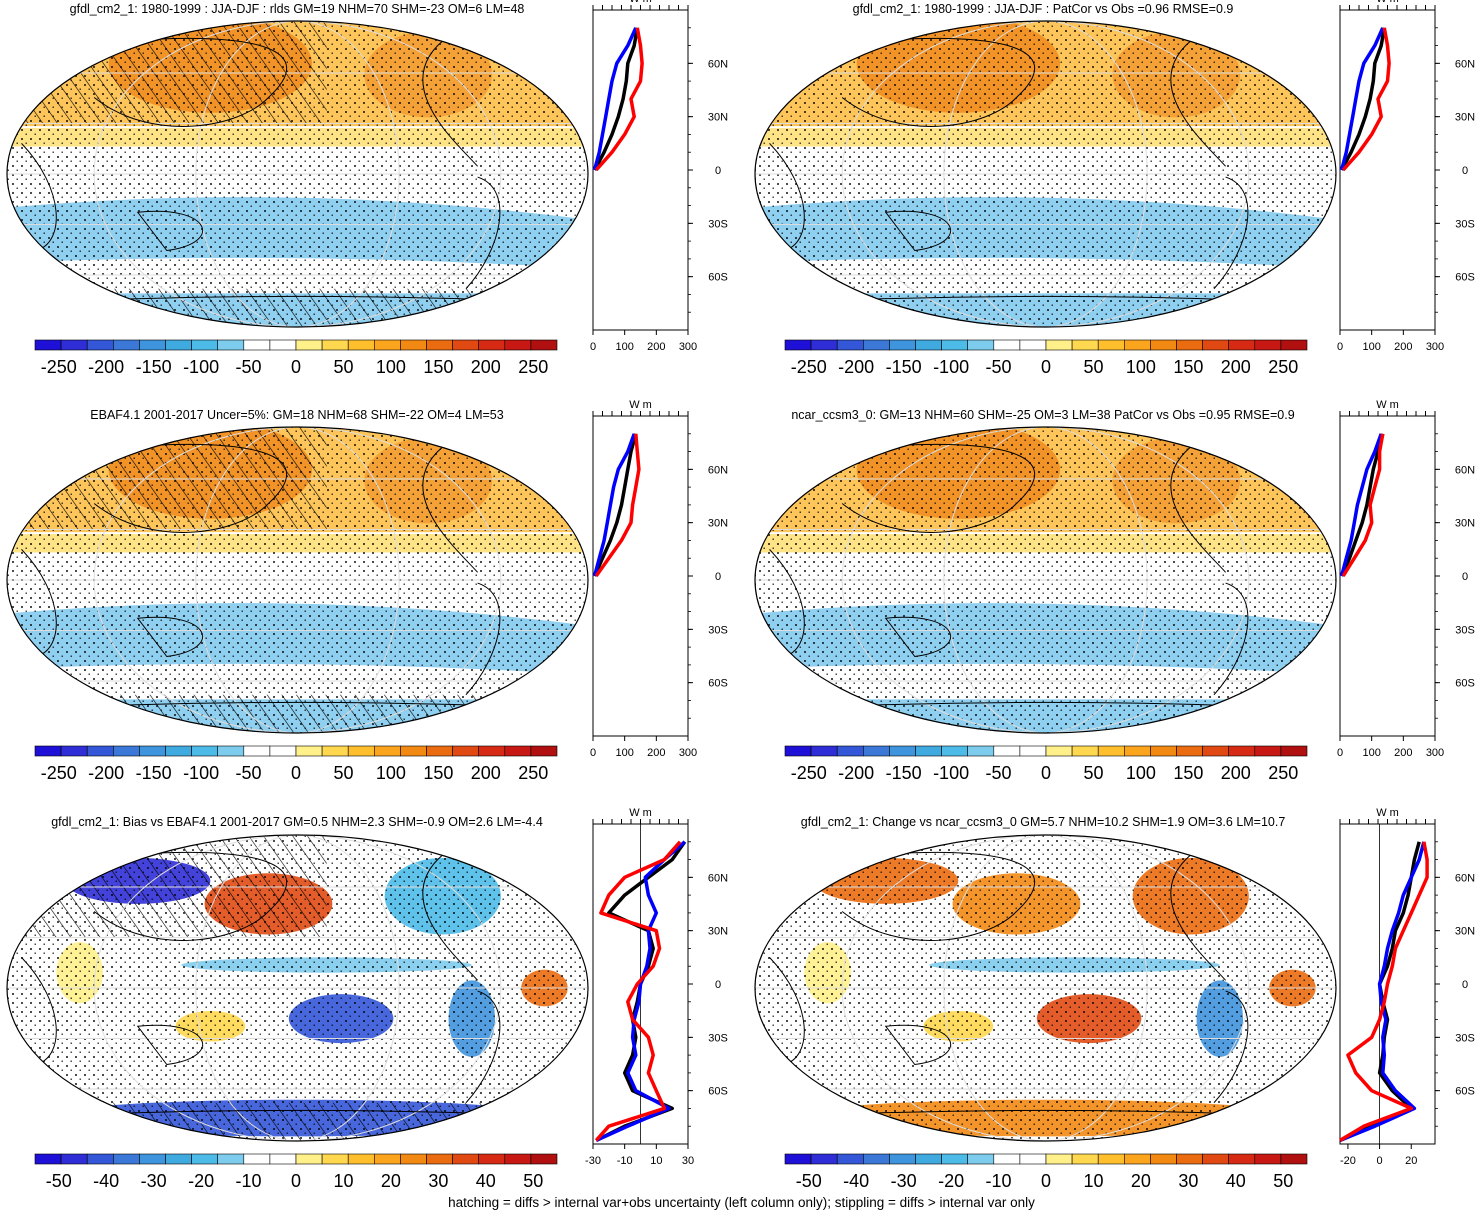 This screenshot has width=1483, height=1215. Describe the element at coordinates (1465, 64) in the screenshot. I see `y-tick-label: 60N` at that location.